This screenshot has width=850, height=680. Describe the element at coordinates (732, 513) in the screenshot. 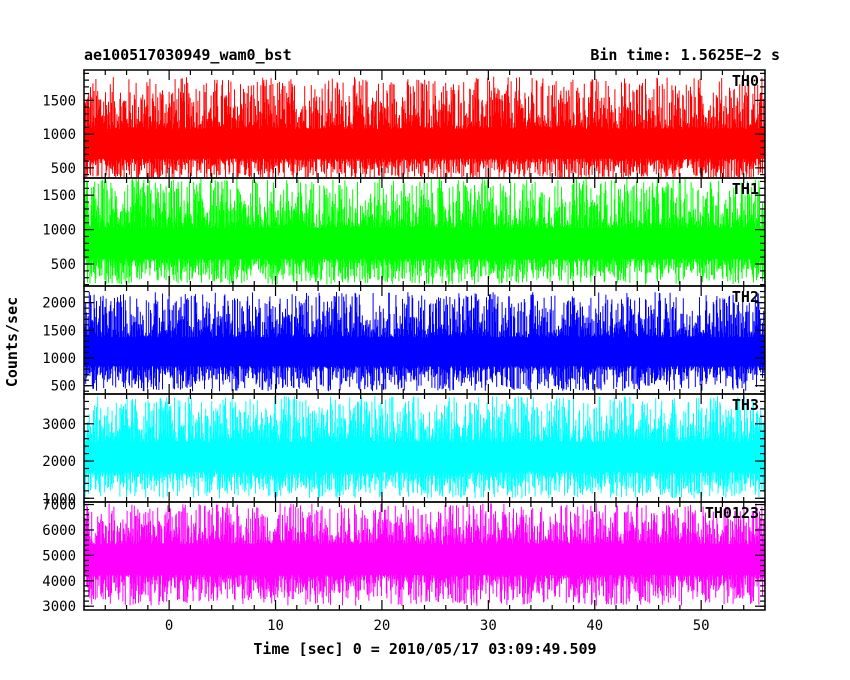

I see `panel-label-th0123: TH0123` at that location.